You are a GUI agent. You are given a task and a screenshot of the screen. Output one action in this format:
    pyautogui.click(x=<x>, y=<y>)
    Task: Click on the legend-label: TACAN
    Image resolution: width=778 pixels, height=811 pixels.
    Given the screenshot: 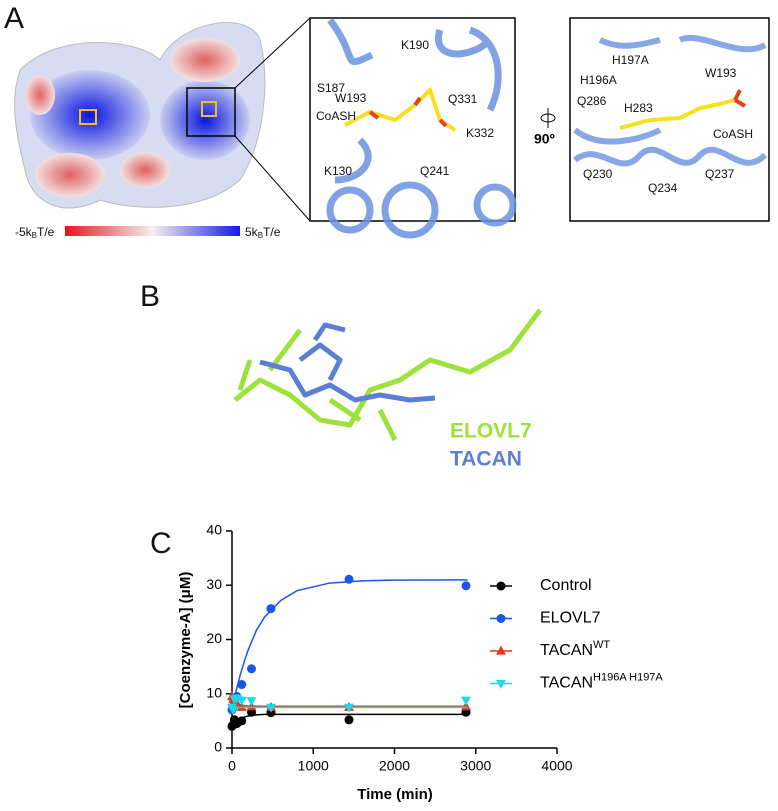 What is the action you would take?
    pyautogui.click(x=486, y=459)
    